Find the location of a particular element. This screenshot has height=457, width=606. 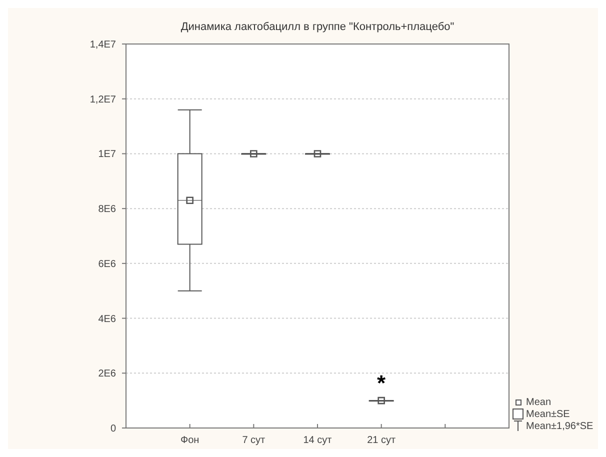

text: Mean±SE is located at coordinates (548, 414).